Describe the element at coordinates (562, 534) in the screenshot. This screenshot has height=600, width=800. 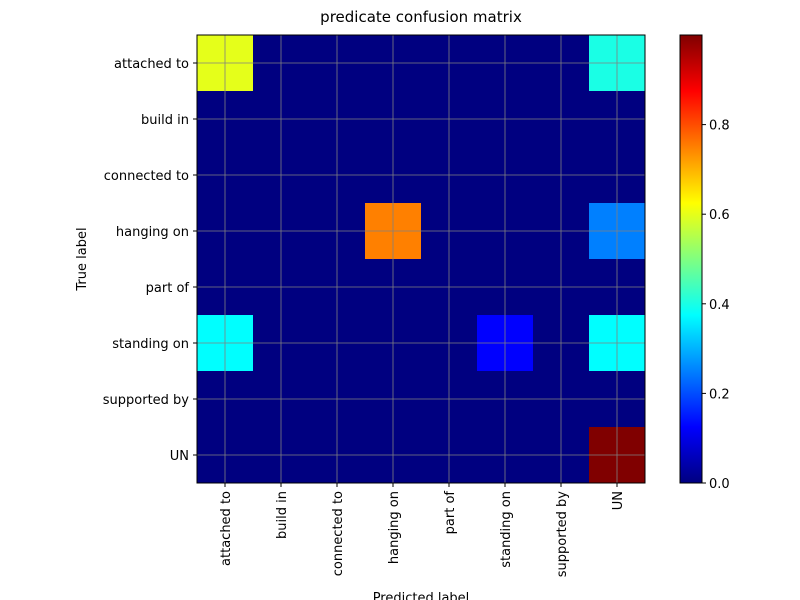
I see `x-tick-label: supported by` at that location.